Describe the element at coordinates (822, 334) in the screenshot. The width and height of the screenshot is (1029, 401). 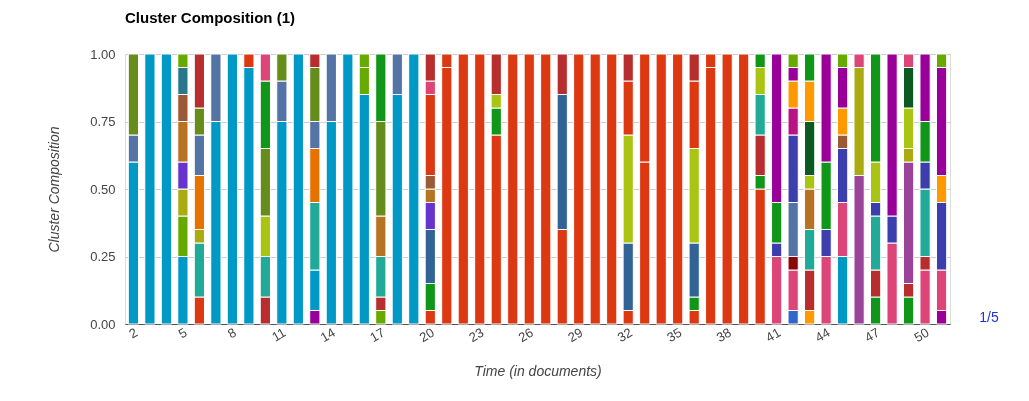
I see `x-tick-label: 44` at that location.